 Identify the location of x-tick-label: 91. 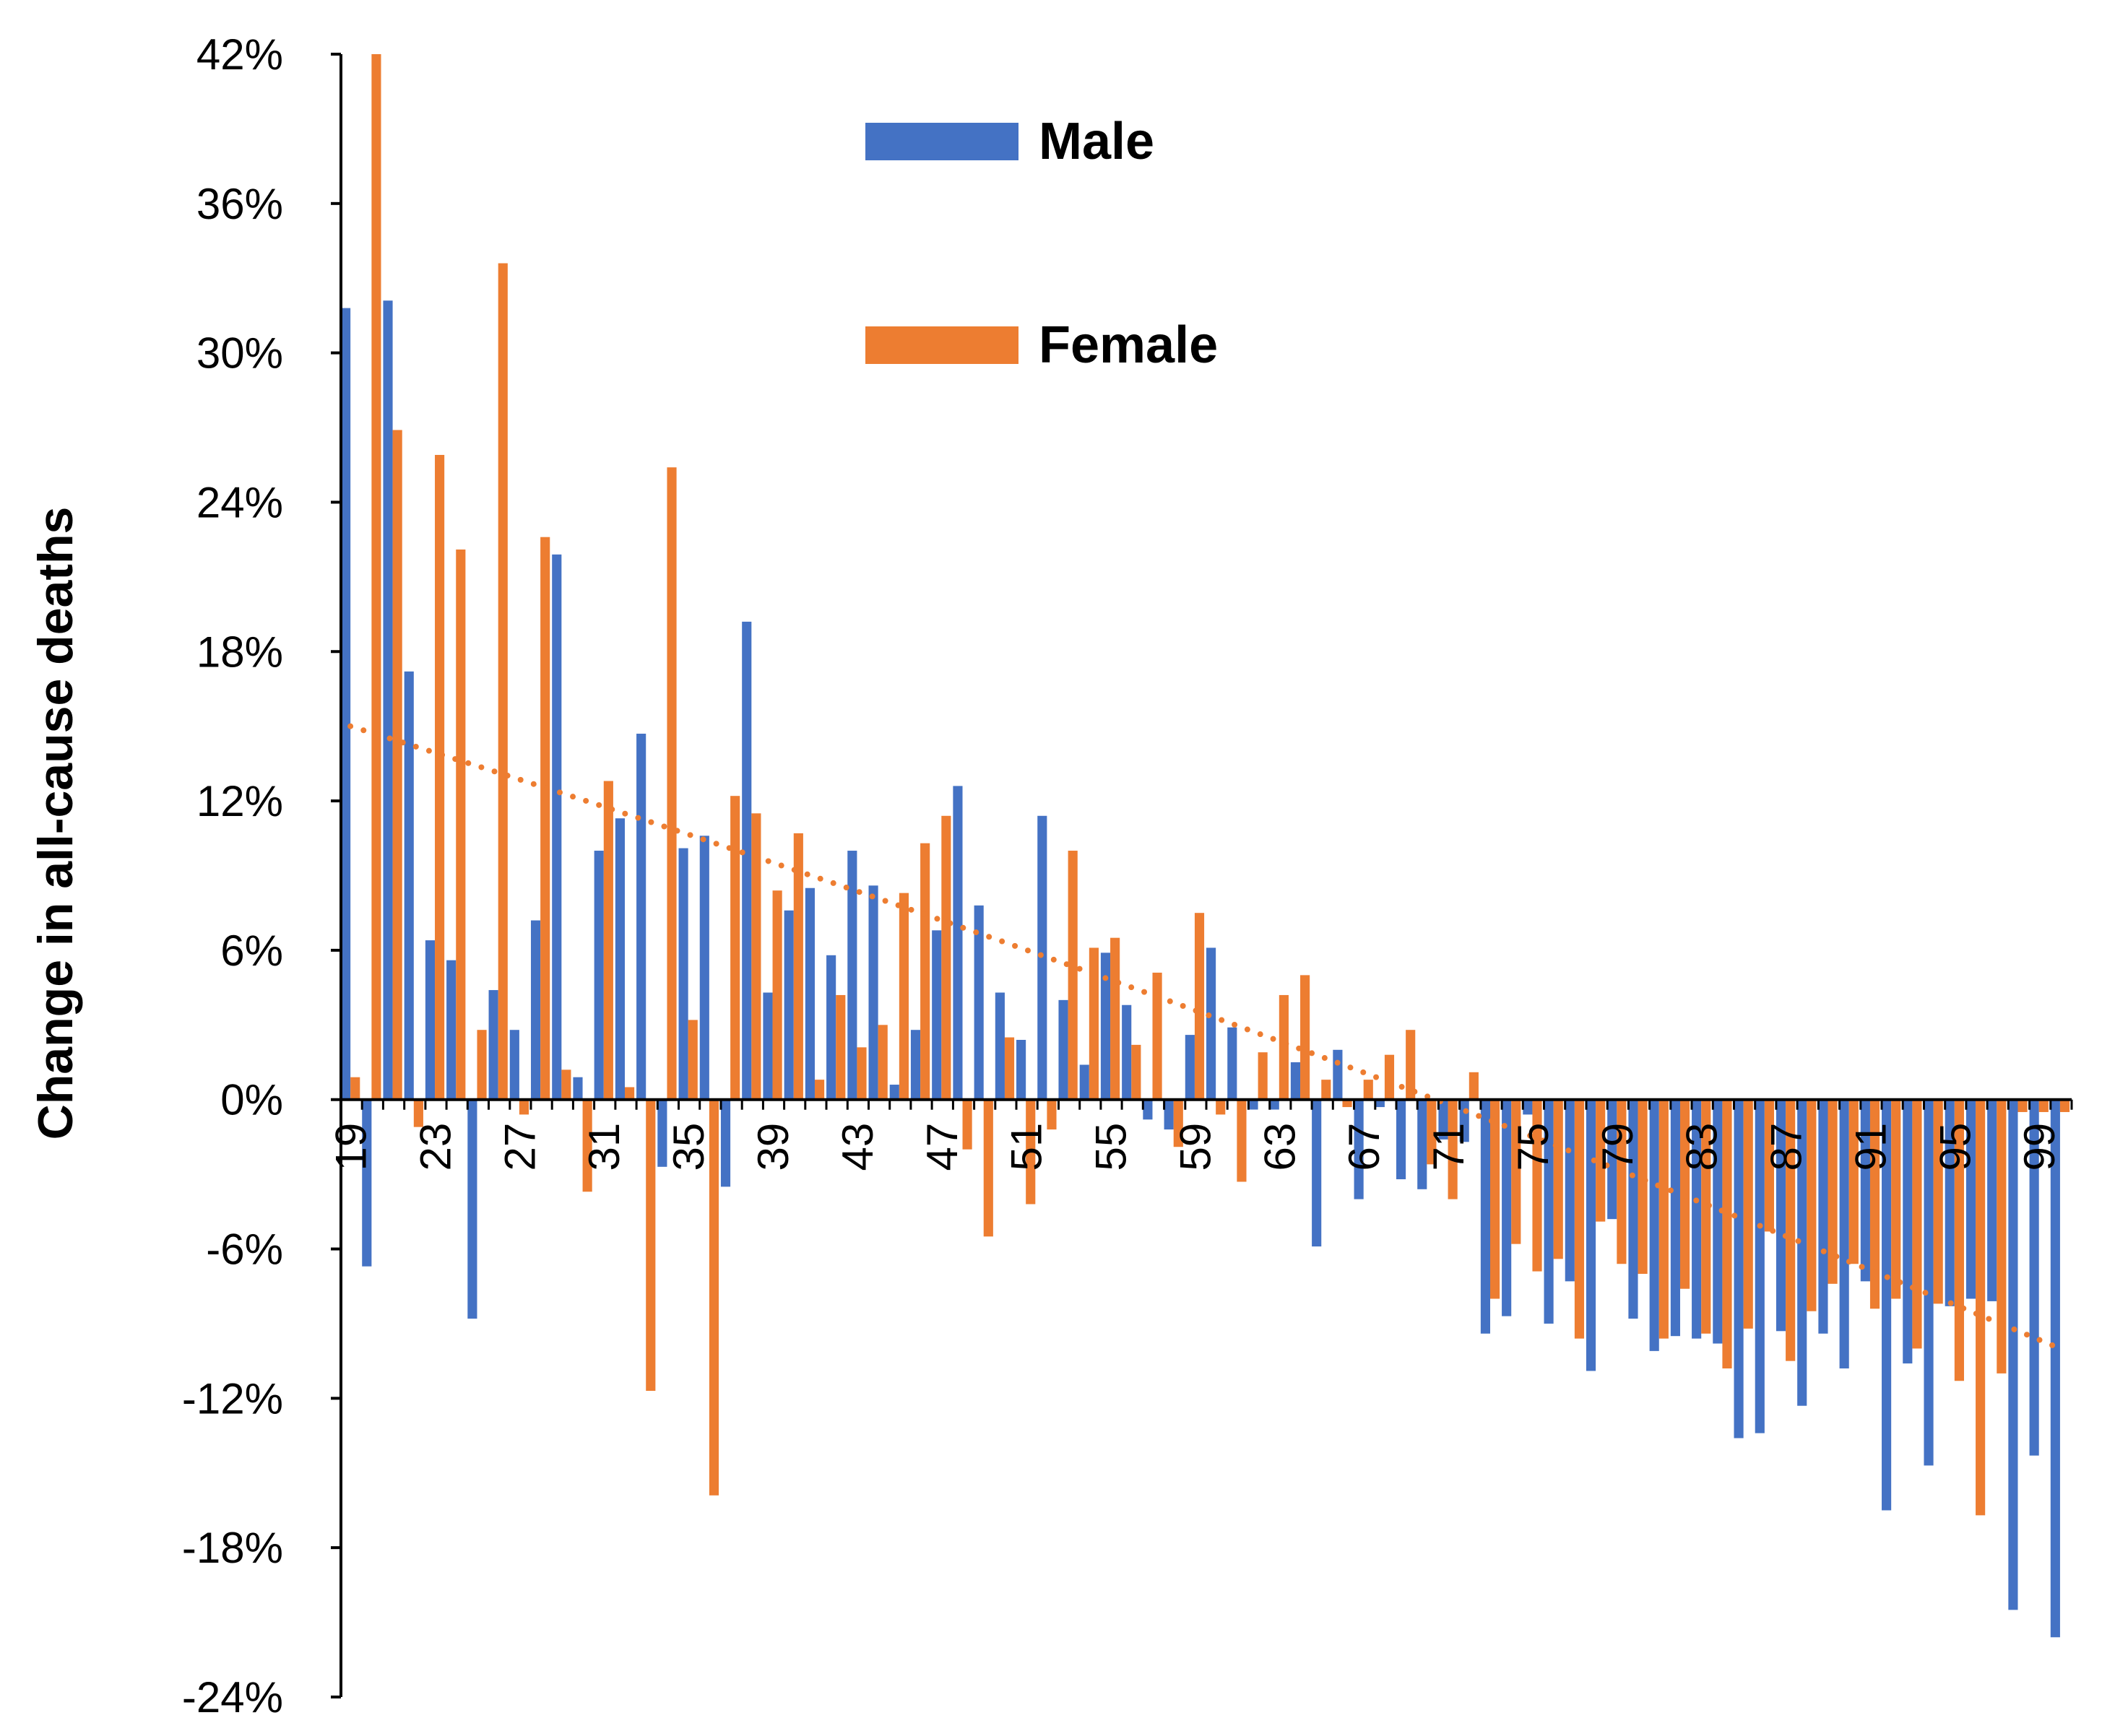
(1870, 1147).